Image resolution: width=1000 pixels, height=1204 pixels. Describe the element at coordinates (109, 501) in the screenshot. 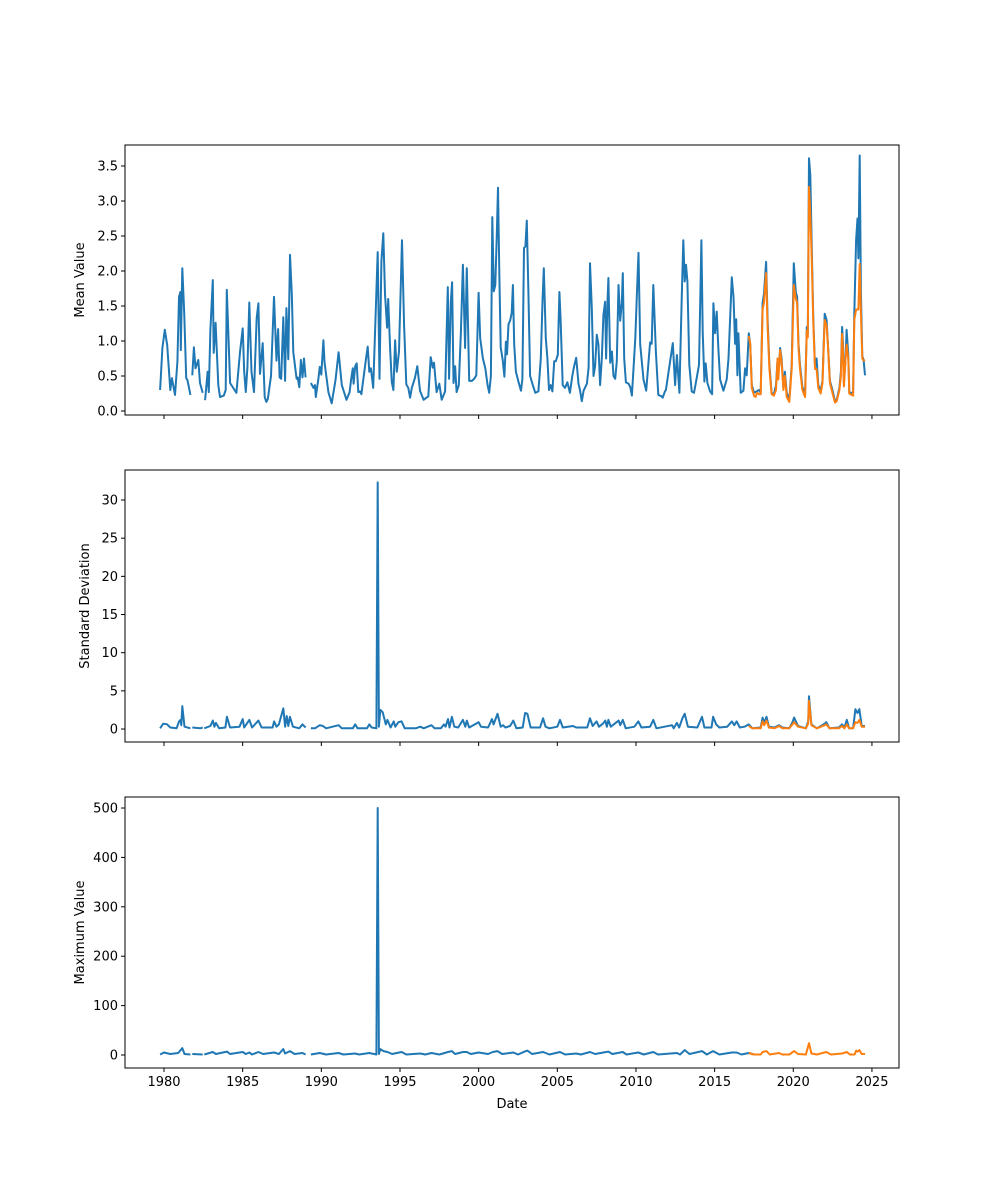

I see `y-tick-label: 30` at that location.